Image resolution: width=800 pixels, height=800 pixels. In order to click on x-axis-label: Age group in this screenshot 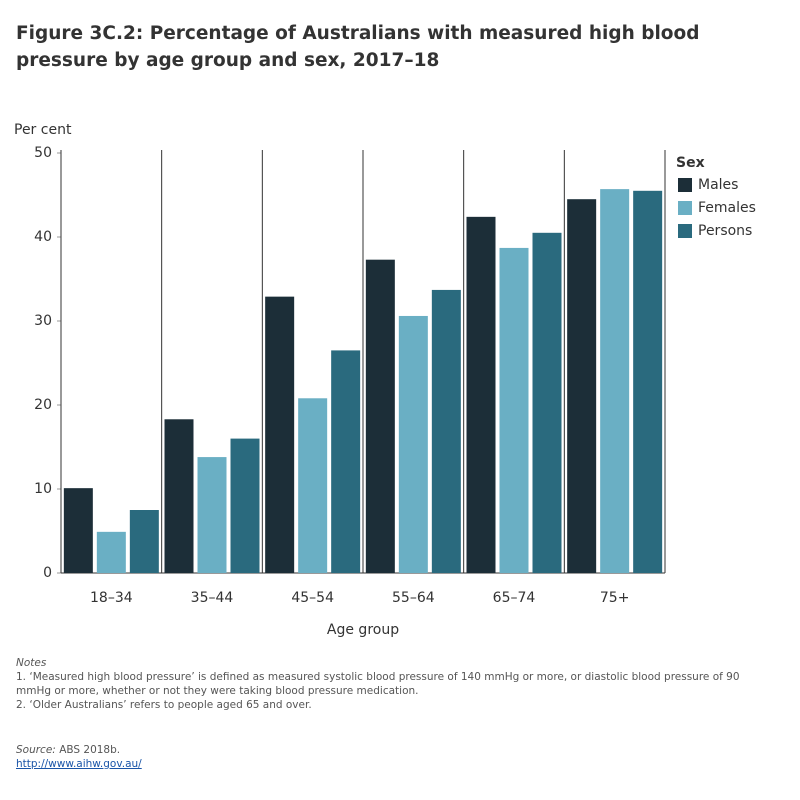, I will do `click(363, 630)`.